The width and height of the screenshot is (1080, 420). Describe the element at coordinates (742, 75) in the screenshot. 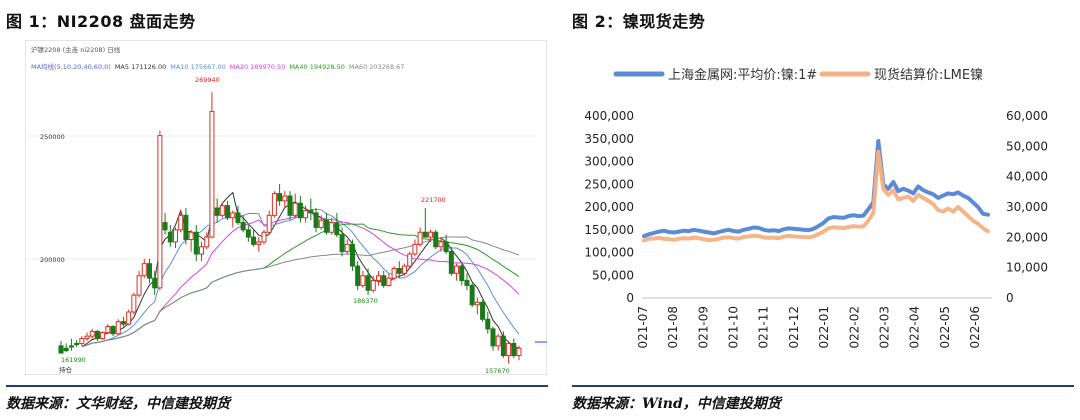

I see `legend-label-0: 上海金属网:平均价:镍:1#` at that location.